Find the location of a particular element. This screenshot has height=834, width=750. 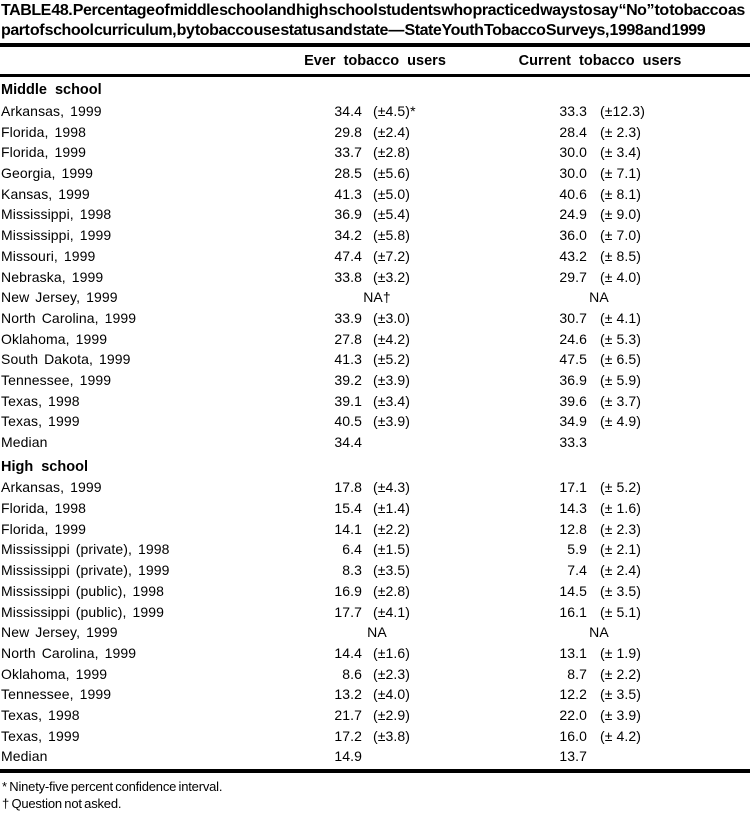

table-row: Texas, 1999 40.5 (±3.9) 34.9 (± 4.9) is located at coordinates (375, 421).